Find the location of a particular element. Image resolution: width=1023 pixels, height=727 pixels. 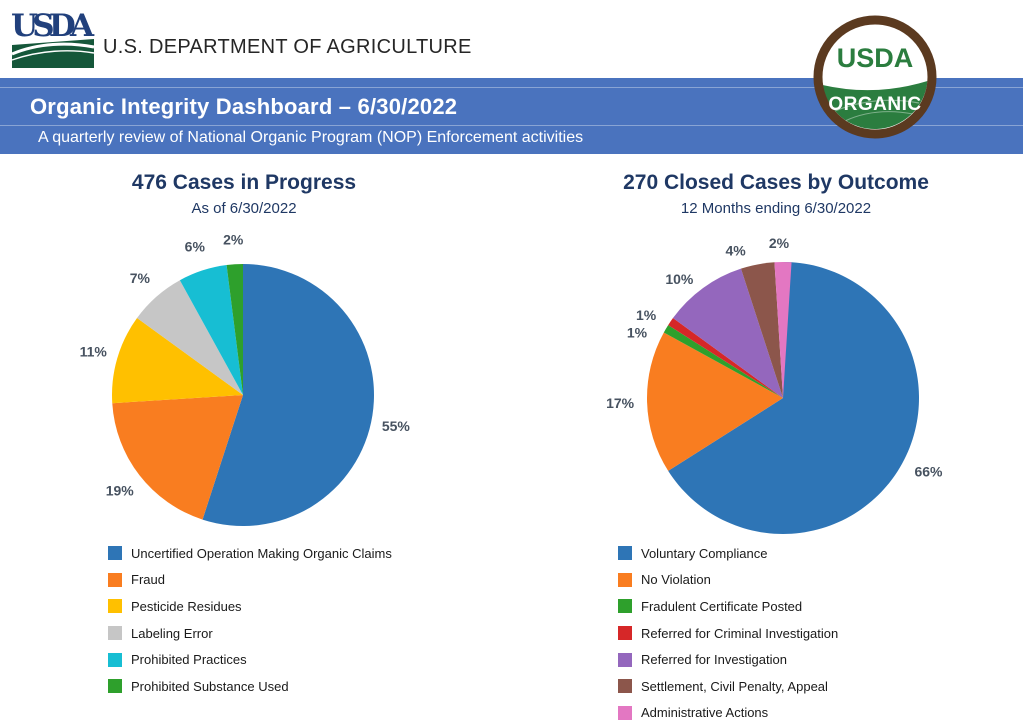

legend-item: Referred for Criminal Investigation is located at coordinates (728, 633).